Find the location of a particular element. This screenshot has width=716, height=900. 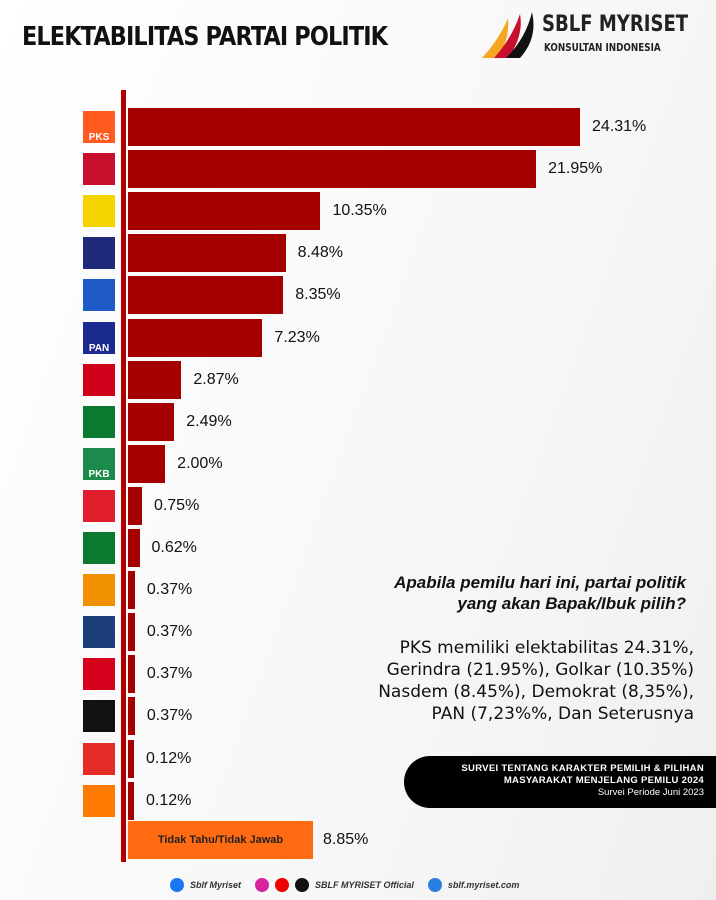

party-logo: PKB is located at coordinates (99, 463).